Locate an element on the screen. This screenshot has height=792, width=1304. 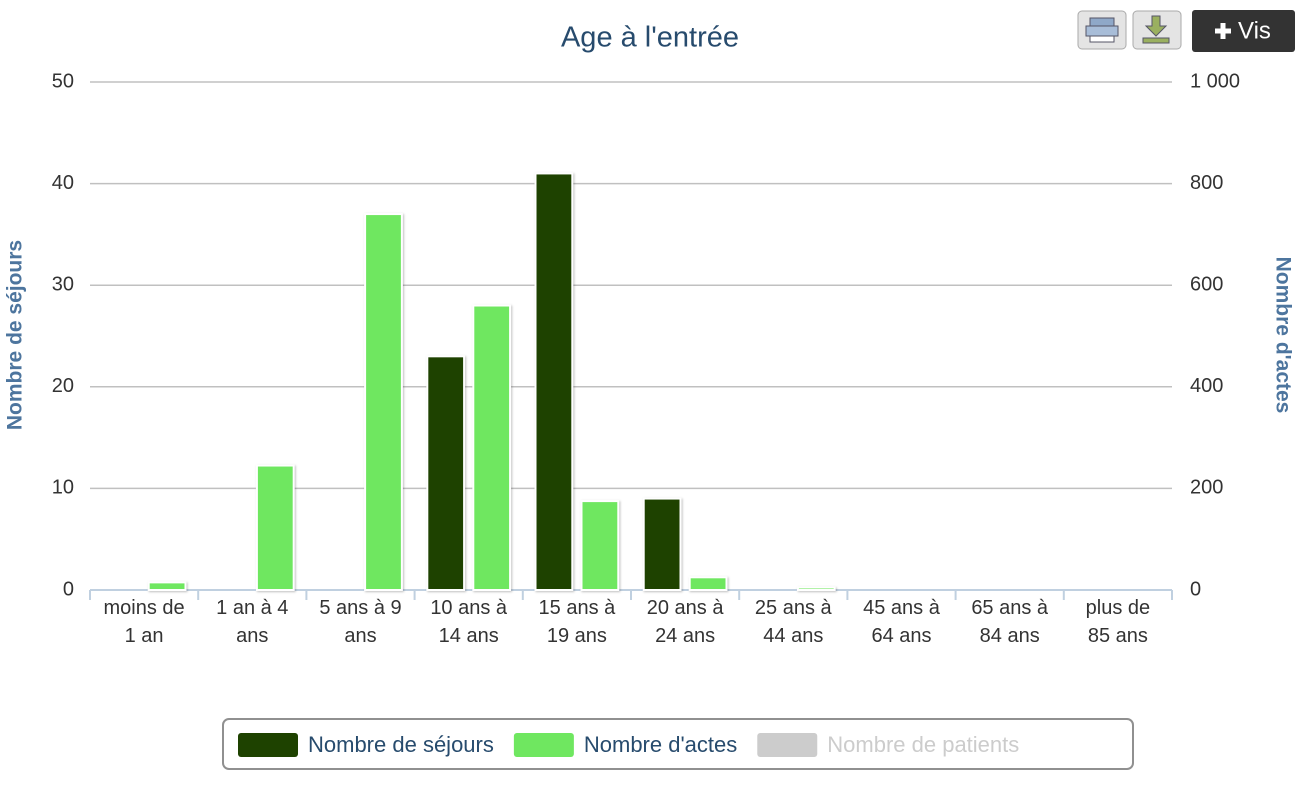
legend-item: Nombre d'actes is located at coordinates (625, 744).